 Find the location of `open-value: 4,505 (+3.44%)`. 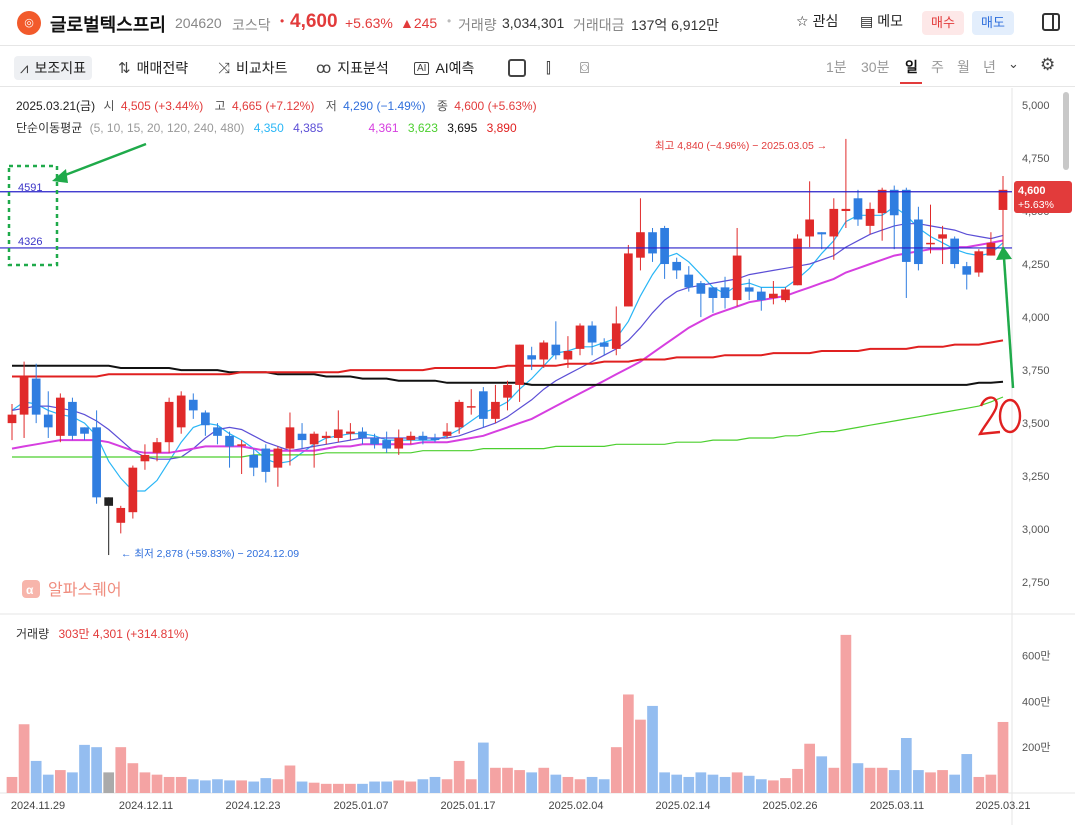

open-value: 4,505 (+3.44%) is located at coordinates (162, 106).